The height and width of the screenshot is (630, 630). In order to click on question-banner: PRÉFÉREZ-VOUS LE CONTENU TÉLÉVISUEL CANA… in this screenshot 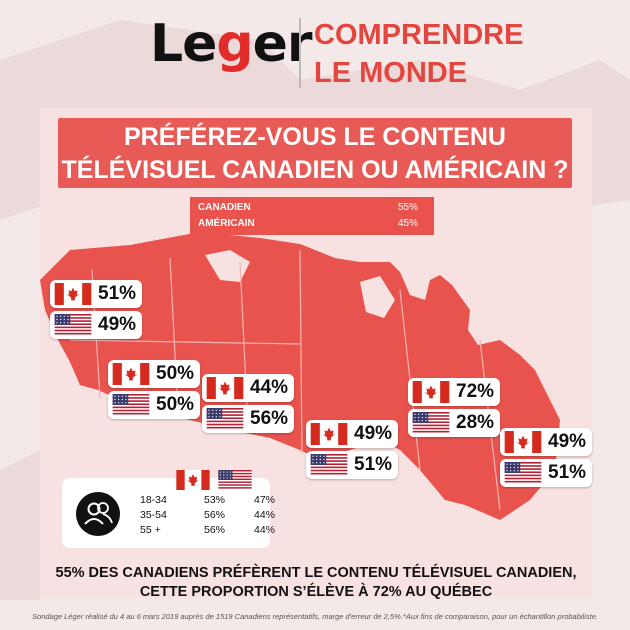, I will do `click(315, 153)`.